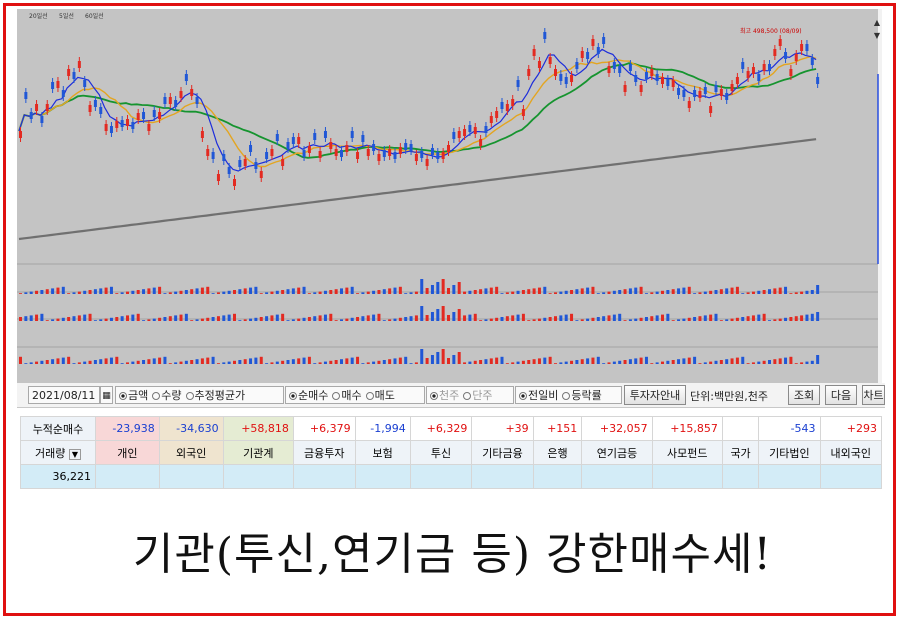  Describe the element at coordinates (324, 452) in the screenshot. I see `column-header: 금융투자` at that location.